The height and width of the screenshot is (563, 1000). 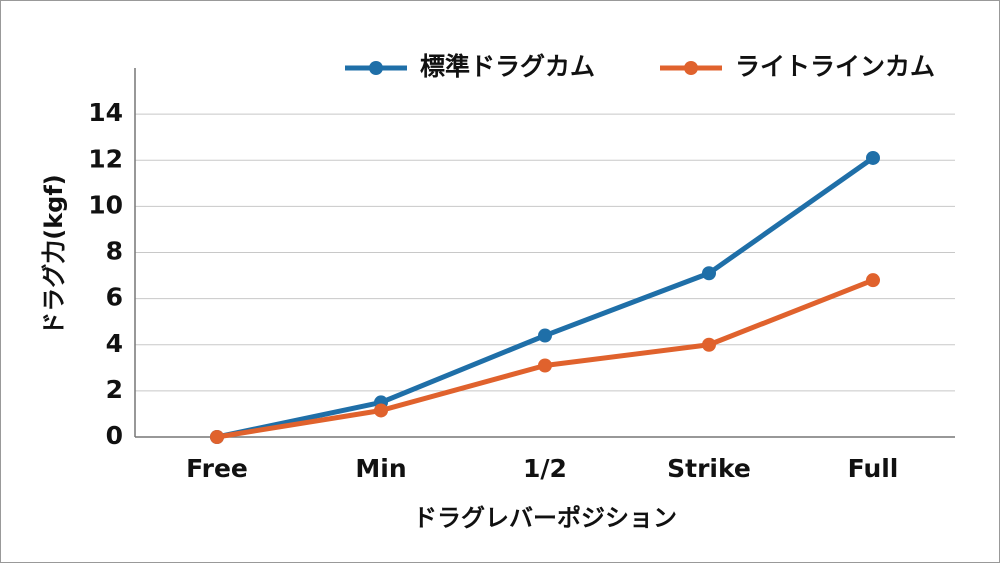 I want to click on x-tick-label: Min, so click(x=380, y=468).